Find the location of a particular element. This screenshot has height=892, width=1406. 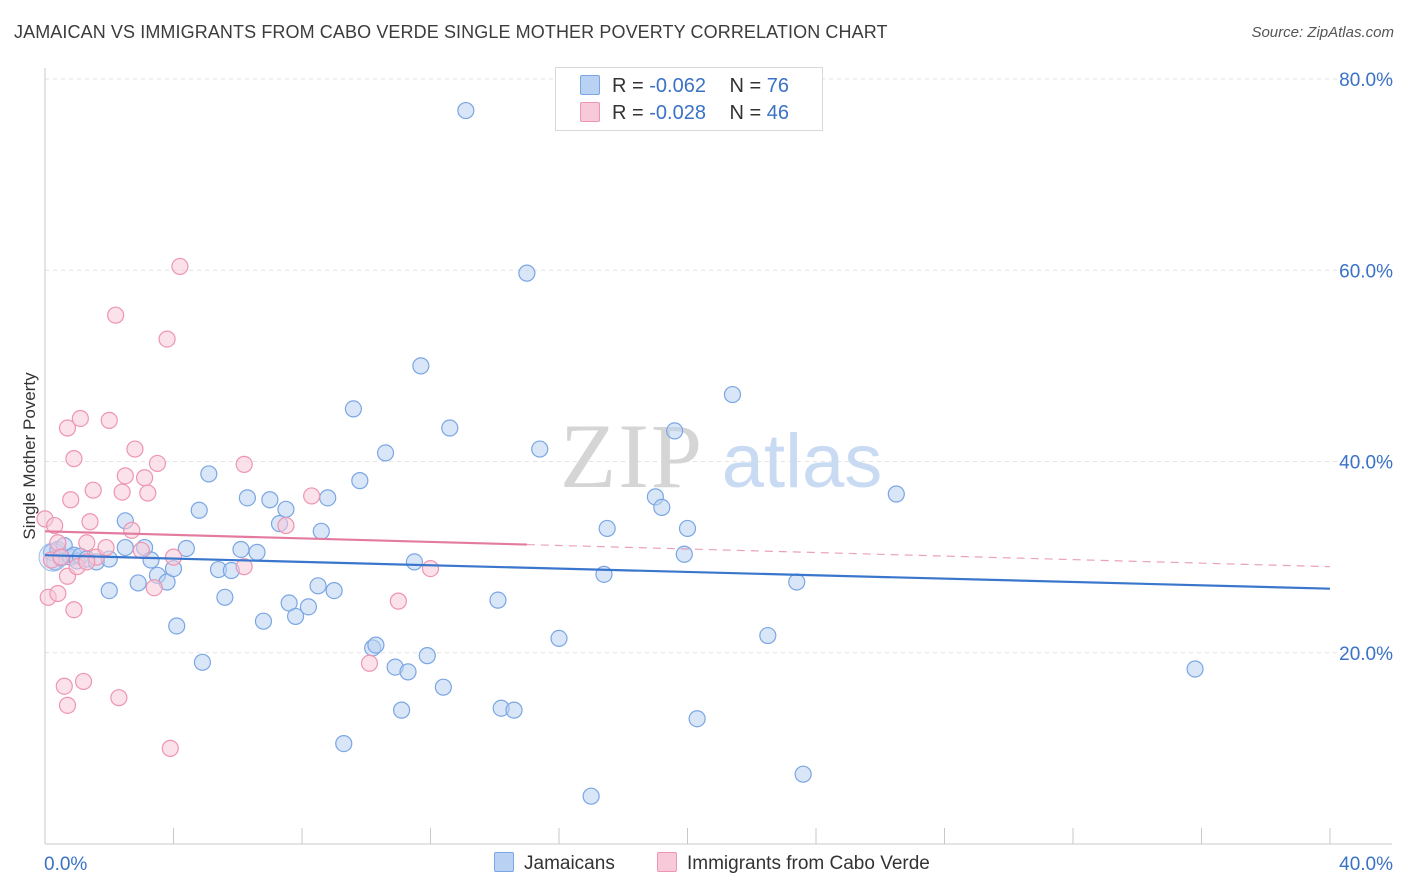

legend-row-jamaicans: R = -0.062 N = 76 is located at coordinates (684, 87).